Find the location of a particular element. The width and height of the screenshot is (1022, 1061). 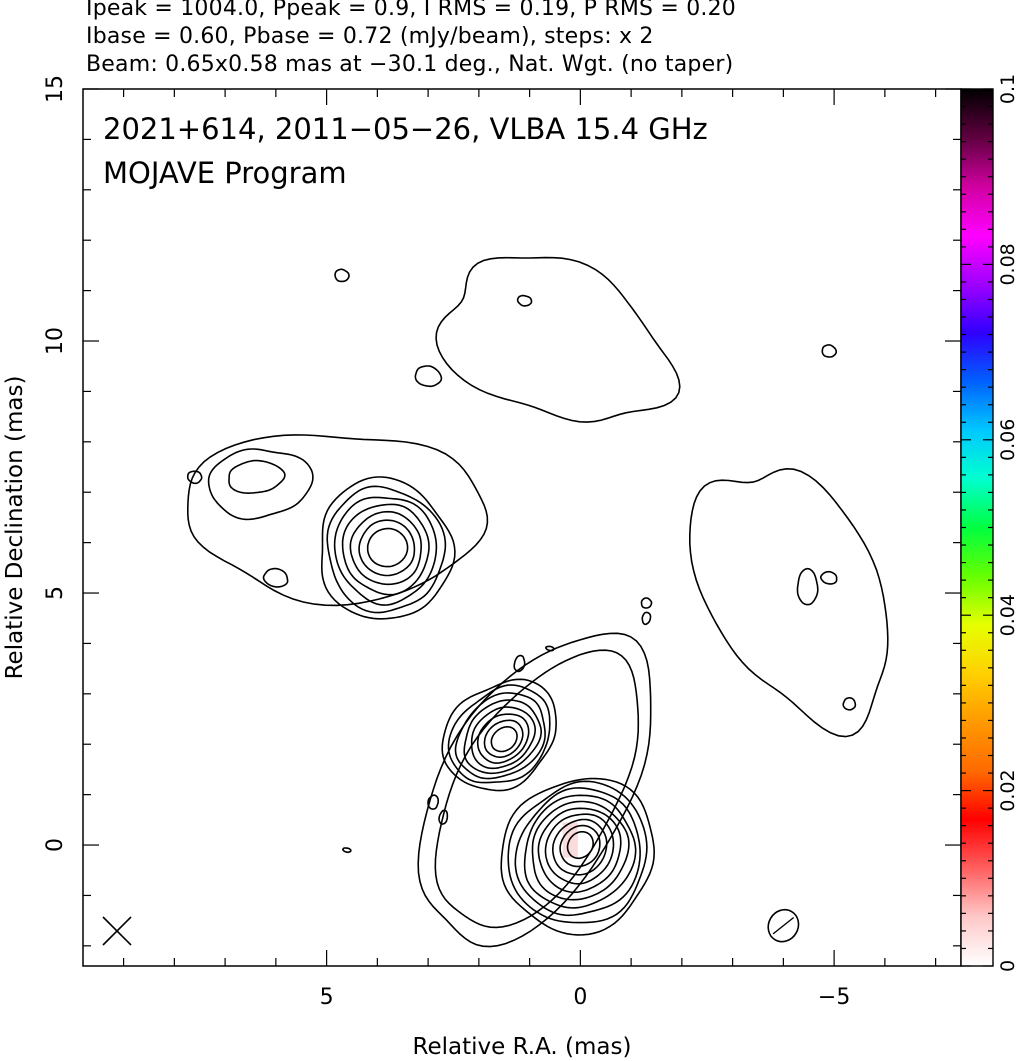

colorbar-gradient is located at coordinates (977, 527).